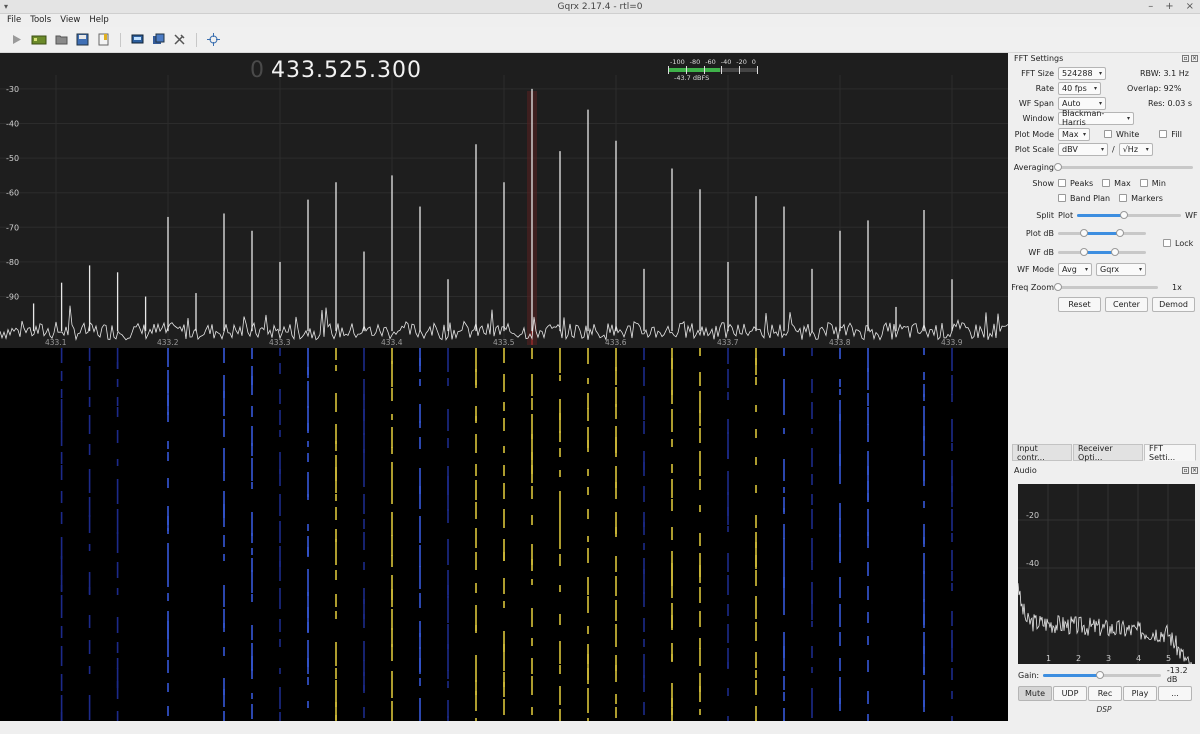  What do you see at coordinates (1106, 287) in the screenshot?
I see `freq-zoom-slider` at bounding box center [1106, 287].